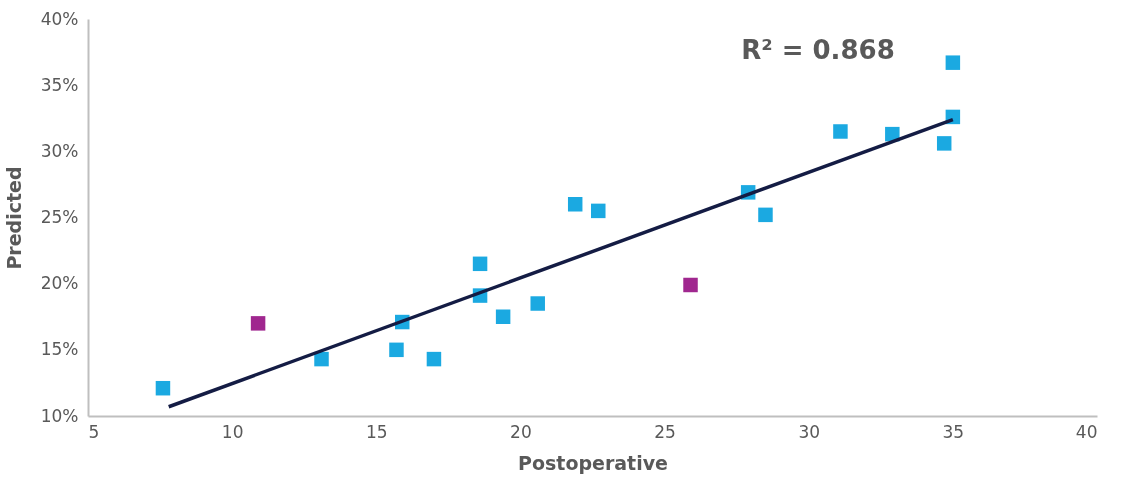 The image size is (1122, 491). Describe the element at coordinates (94, 431) in the screenshot. I see `x-tick-label: 5` at that location.